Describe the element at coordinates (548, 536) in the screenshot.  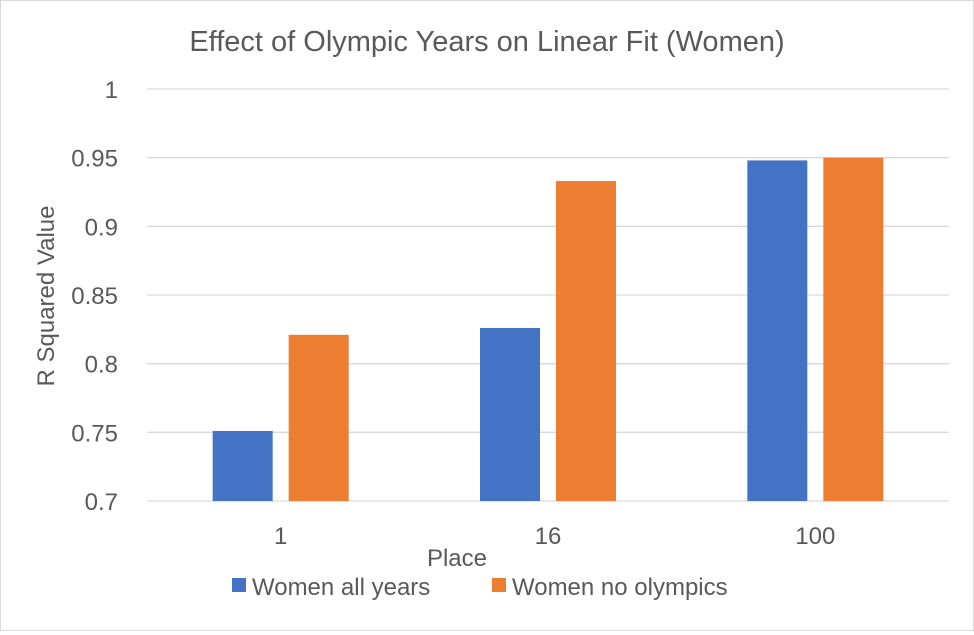
I see `x-tick-label: 16` at that location.